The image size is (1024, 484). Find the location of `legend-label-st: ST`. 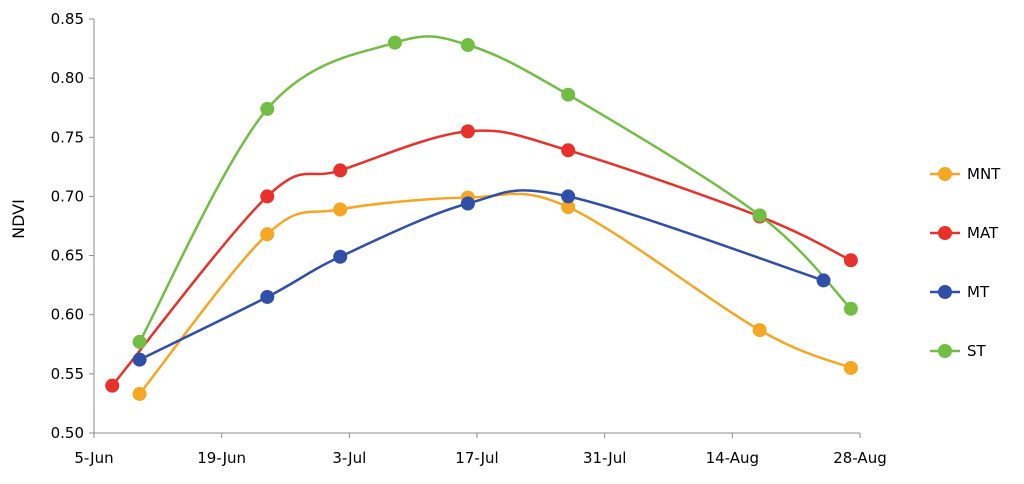

legend-label-st: ST is located at coordinates (977, 351).